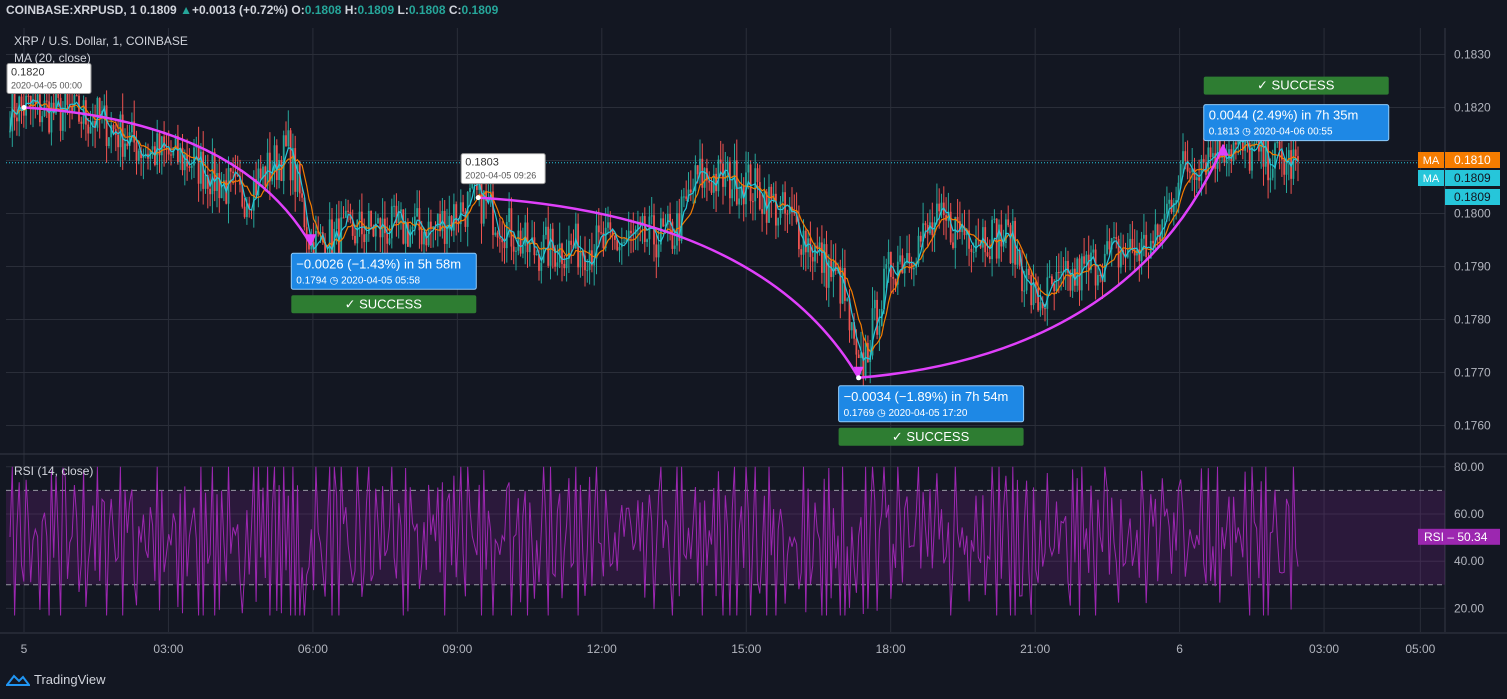 This screenshot has width=1507, height=699. Describe the element at coordinates (931, 436) in the screenshot. I see `success-label: ✓ SUCCESS` at that location.